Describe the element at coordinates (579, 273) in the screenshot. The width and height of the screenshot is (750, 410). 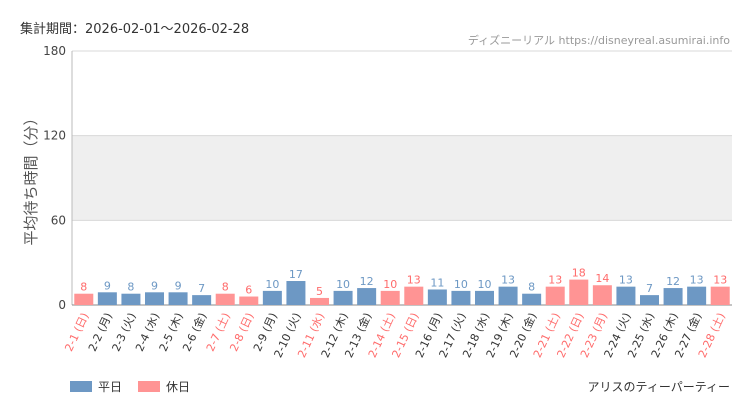
I see `value-label: 18` at that location.